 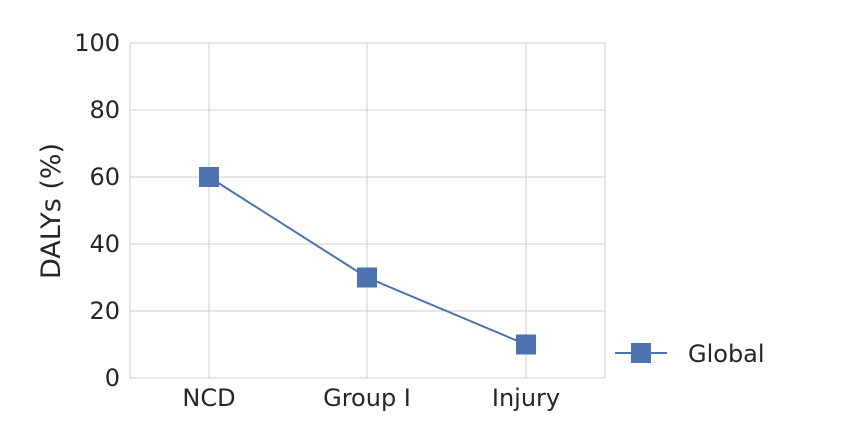 I want to click on x-tick-label: Group I, so click(x=367, y=398).